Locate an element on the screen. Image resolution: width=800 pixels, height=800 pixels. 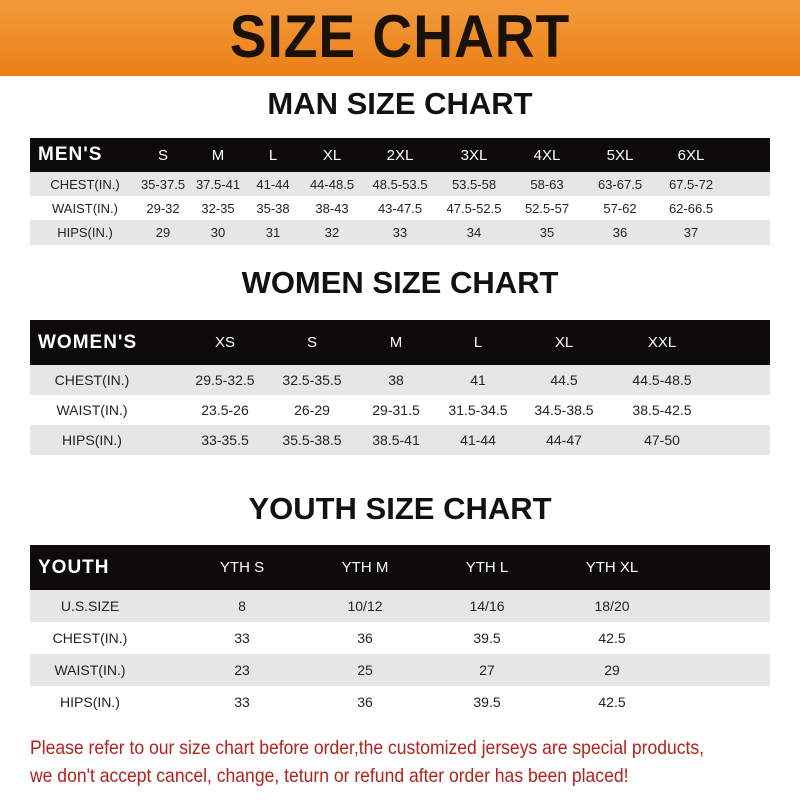
table-row: CHEST(IN.) 33 36 39.5 42.5 is located at coordinates (400, 638).